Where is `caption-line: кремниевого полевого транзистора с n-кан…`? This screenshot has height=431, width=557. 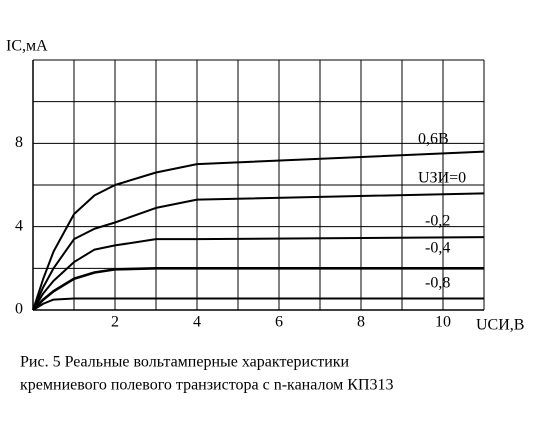
caption-line: кремниевого полевого транзистора с n-кан… is located at coordinates (207, 385).